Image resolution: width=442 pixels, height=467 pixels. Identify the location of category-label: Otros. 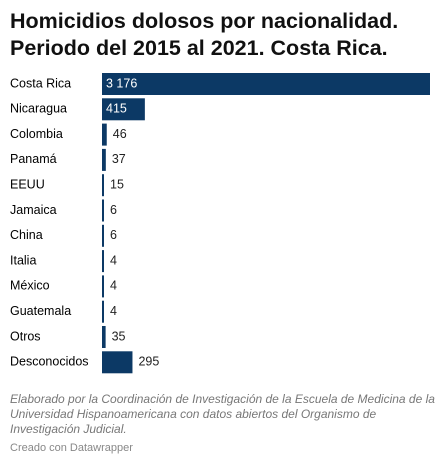
(25, 336).